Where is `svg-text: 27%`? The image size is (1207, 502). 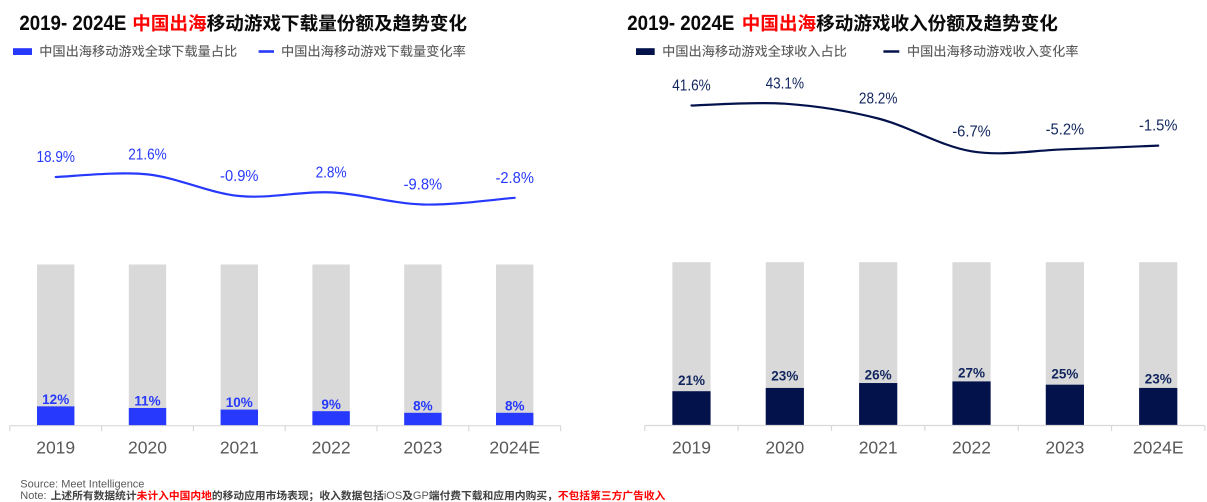 svg-text: 27% is located at coordinates (971, 373).